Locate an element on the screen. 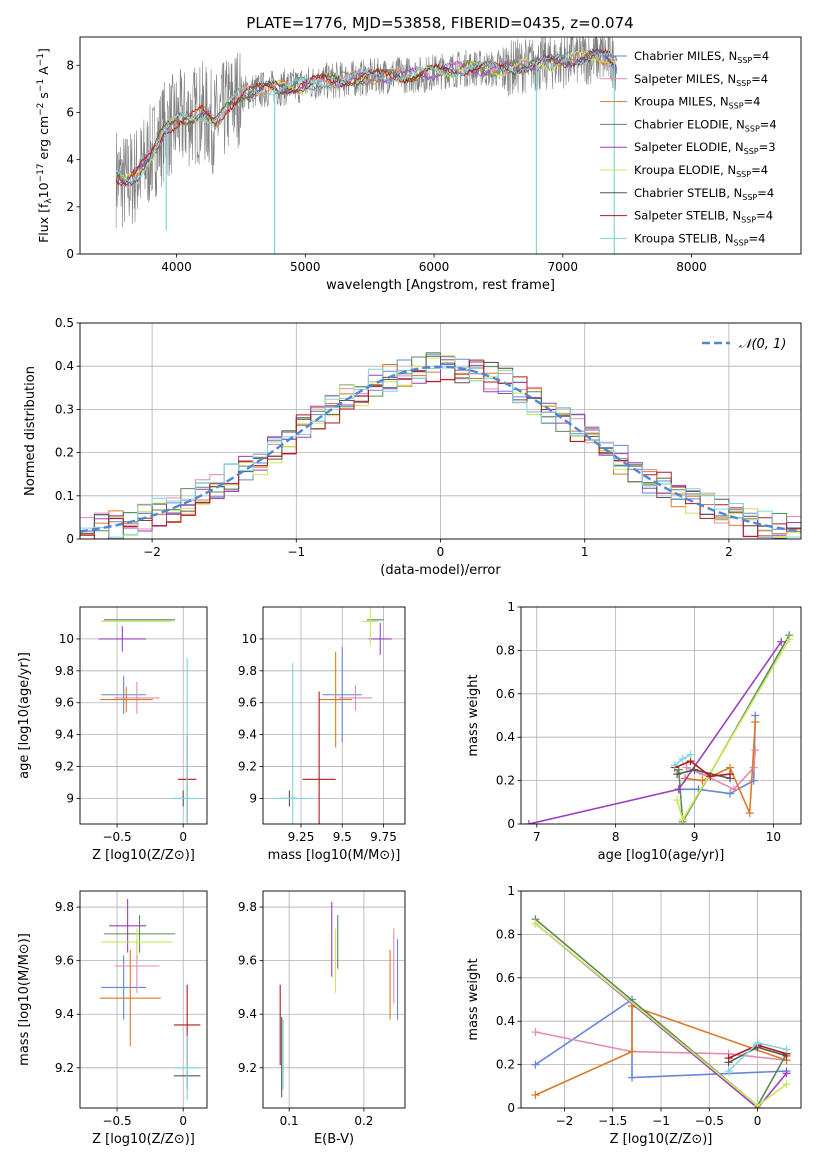 The width and height of the screenshot is (819, 1170). x-axis-label: (data-model)/error is located at coordinates (440, 570).